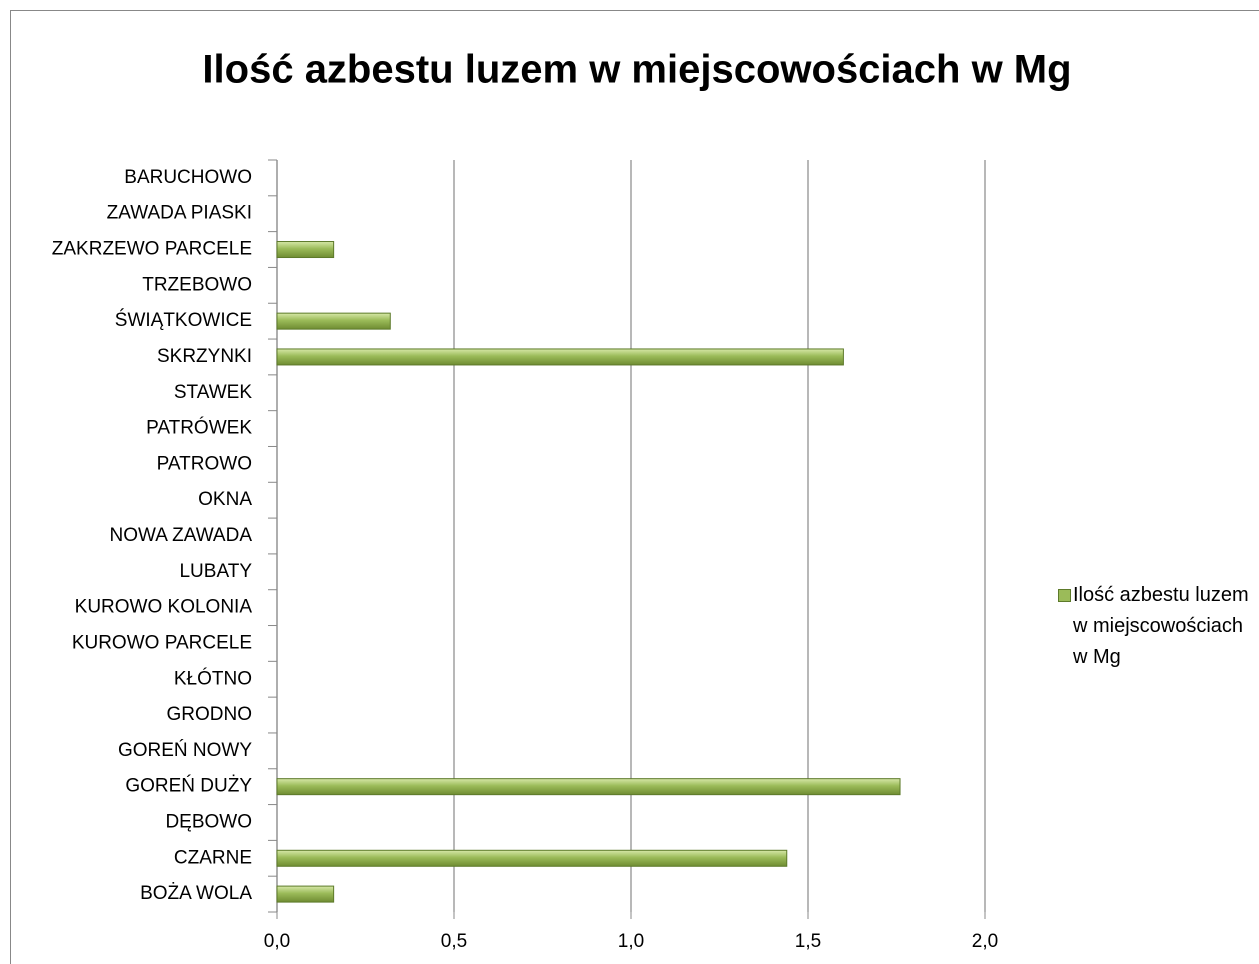 The height and width of the screenshot is (964, 1259). I want to click on y-tick-label: SKRZYNKI, so click(204, 356).